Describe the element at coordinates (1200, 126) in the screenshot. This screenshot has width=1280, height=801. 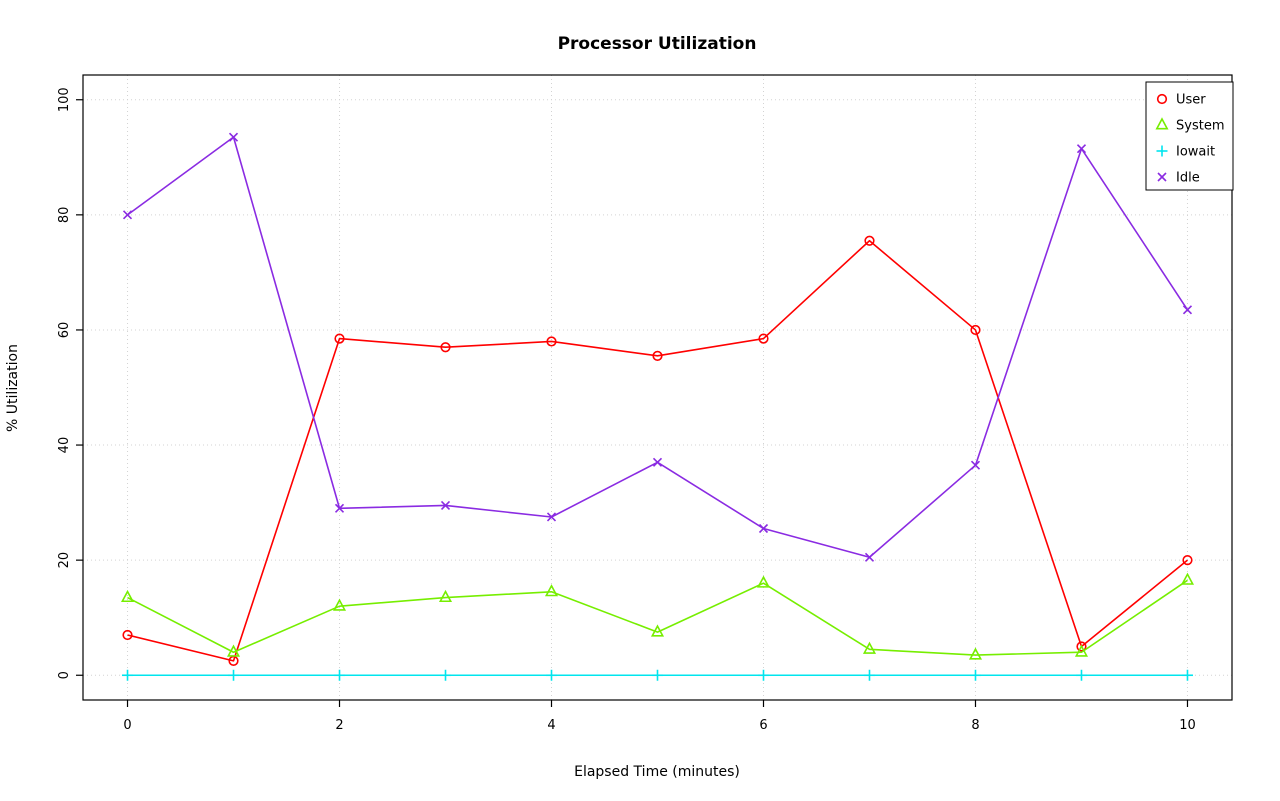
I see `legend-label: System` at that location.